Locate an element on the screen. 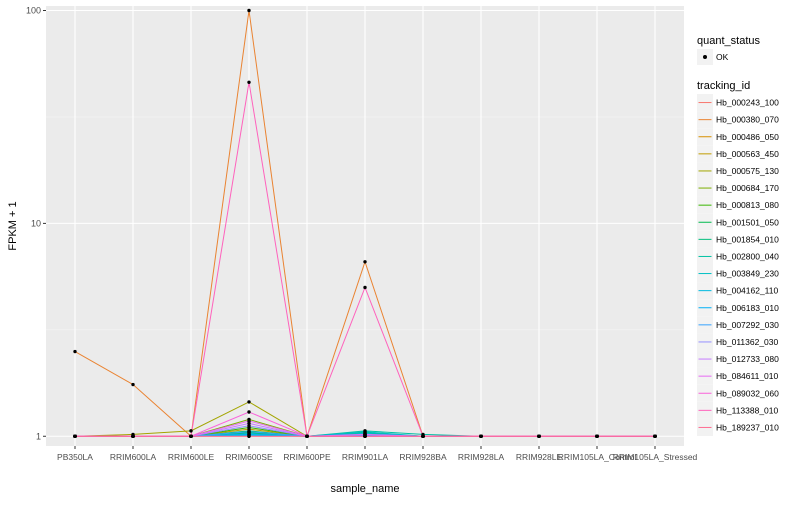 The height and width of the screenshot is (505, 800). data-point-Hb_113388_010-RRIM600SE is located at coordinates (249, 82).